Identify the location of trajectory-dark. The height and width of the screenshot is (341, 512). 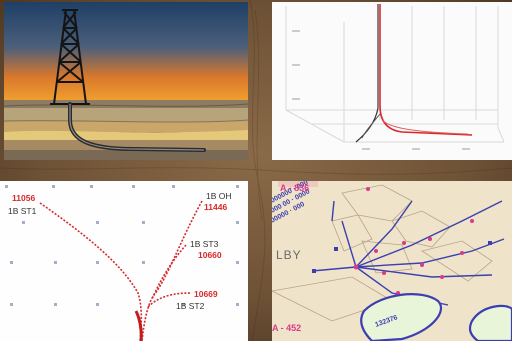
(367, 73).